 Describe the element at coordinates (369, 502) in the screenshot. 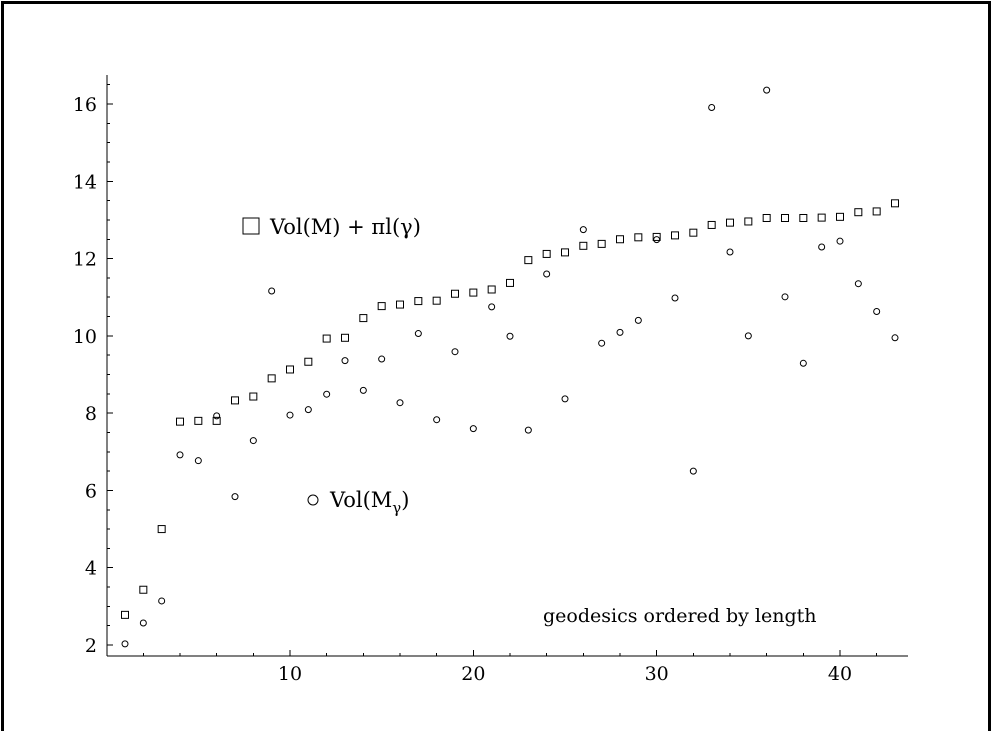

I see `legend-circle-label: Vol(Mγ)` at that location.